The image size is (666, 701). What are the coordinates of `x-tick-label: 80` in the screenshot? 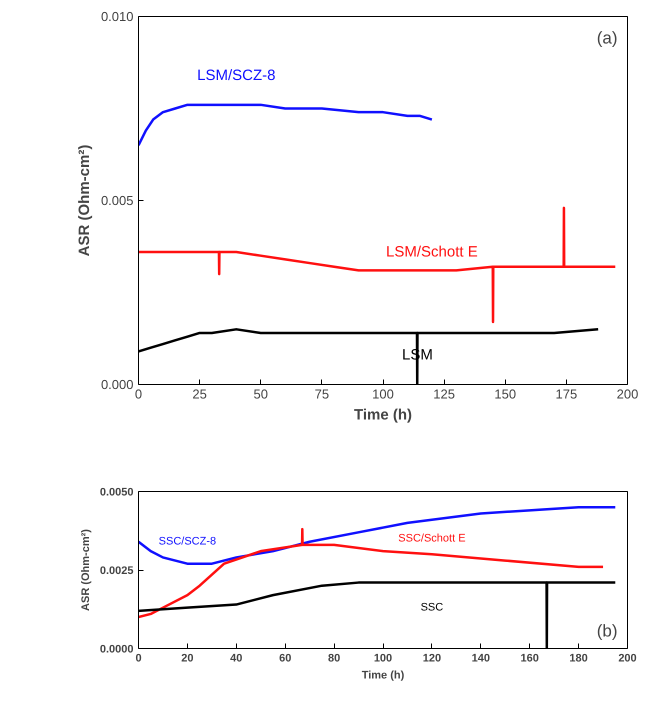 It's located at (334, 658).